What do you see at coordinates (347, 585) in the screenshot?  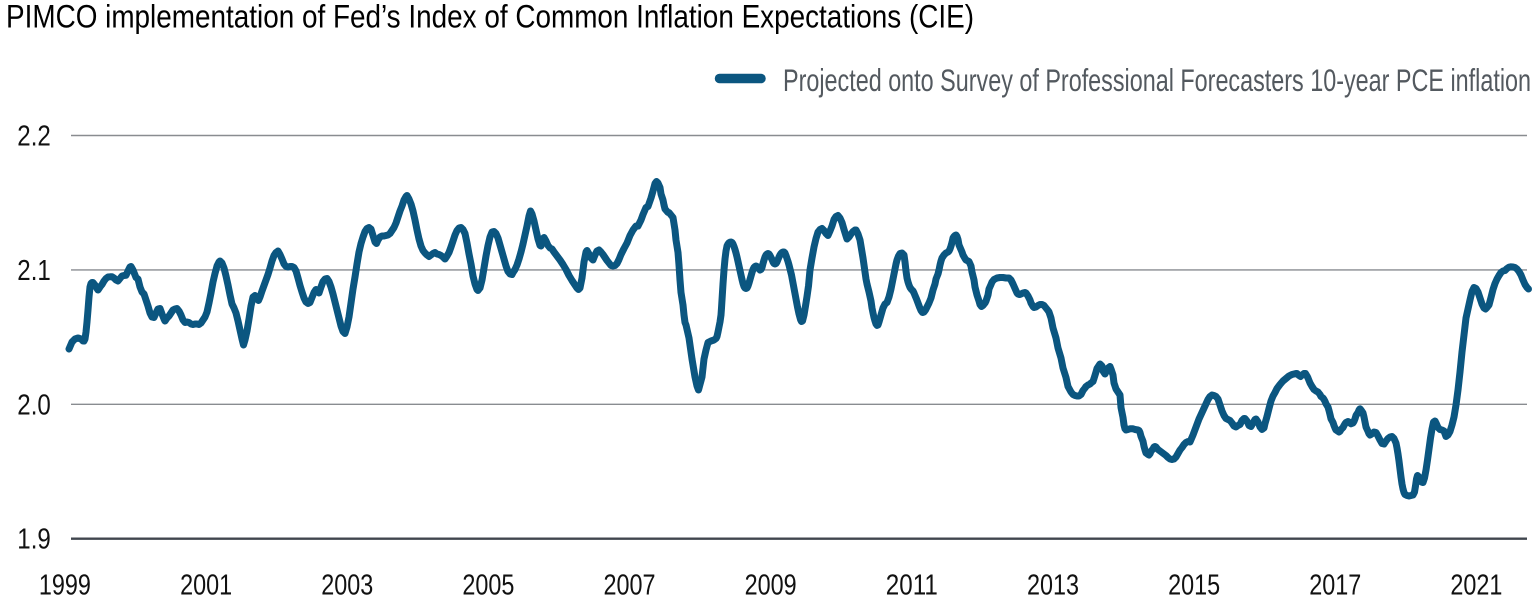 I see `svg-text: 2003` at bounding box center [347, 585].